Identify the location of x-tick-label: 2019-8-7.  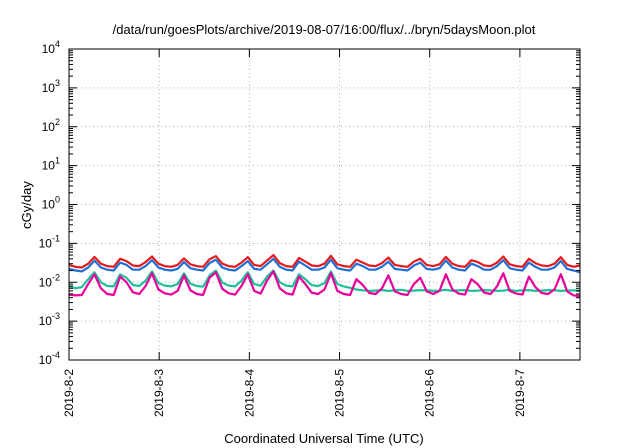
(520, 393).